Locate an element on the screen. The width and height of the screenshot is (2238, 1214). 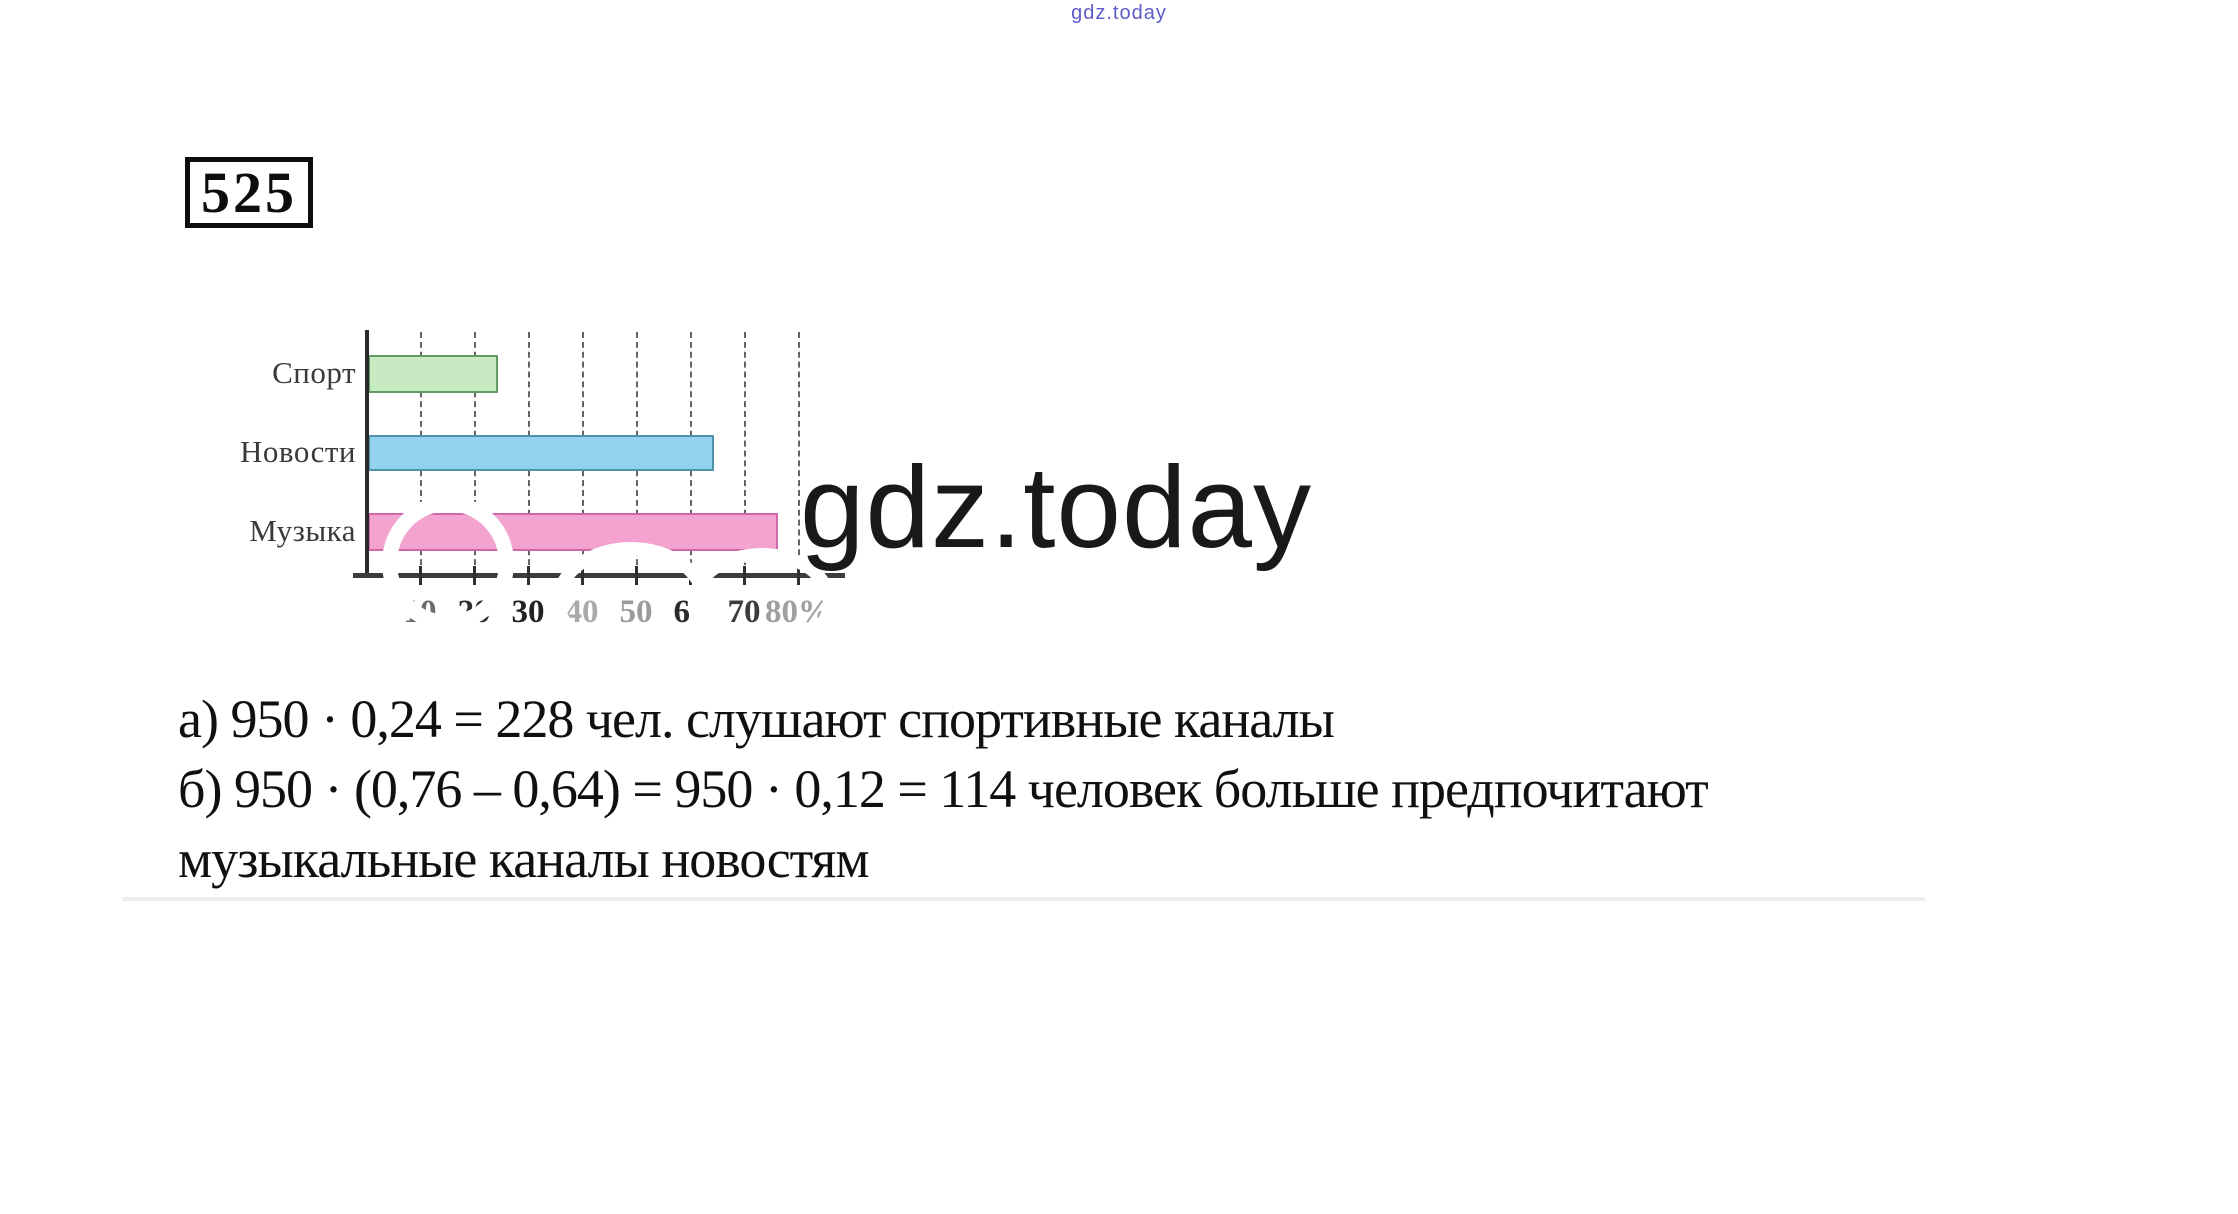
bar-chart: Спорт Новости Музыка 10 20 30 40 50 60 70 80% is located at coordinates (563, 495).